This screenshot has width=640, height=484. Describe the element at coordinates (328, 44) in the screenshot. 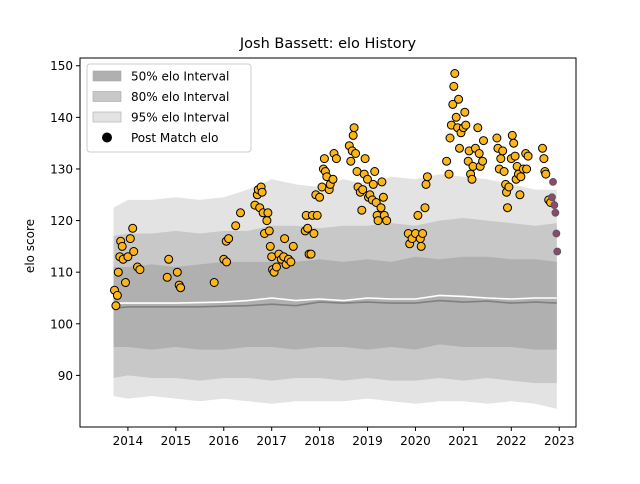

I see `chart-title: Josh Bassett: elo History` at that location.